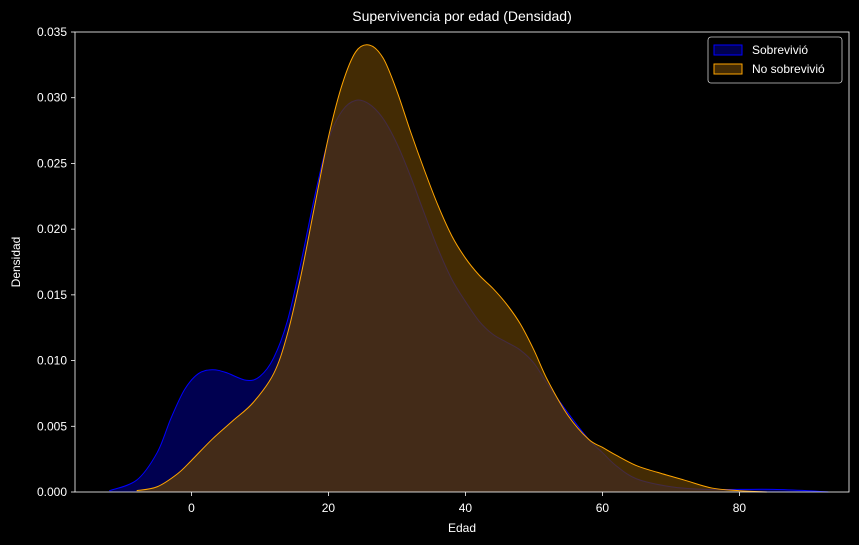  Describe the element at coordinates (603, 508) in the screenshot. I see `x-tick-label: 60` at that location.